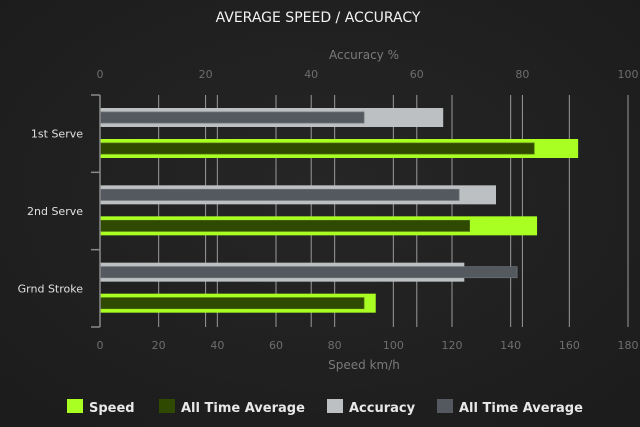 The width and height of the screenshot is (640, 427). I want to click on chart-title: AVERAGE SPEED / ACCURACY, so click(318, 18).